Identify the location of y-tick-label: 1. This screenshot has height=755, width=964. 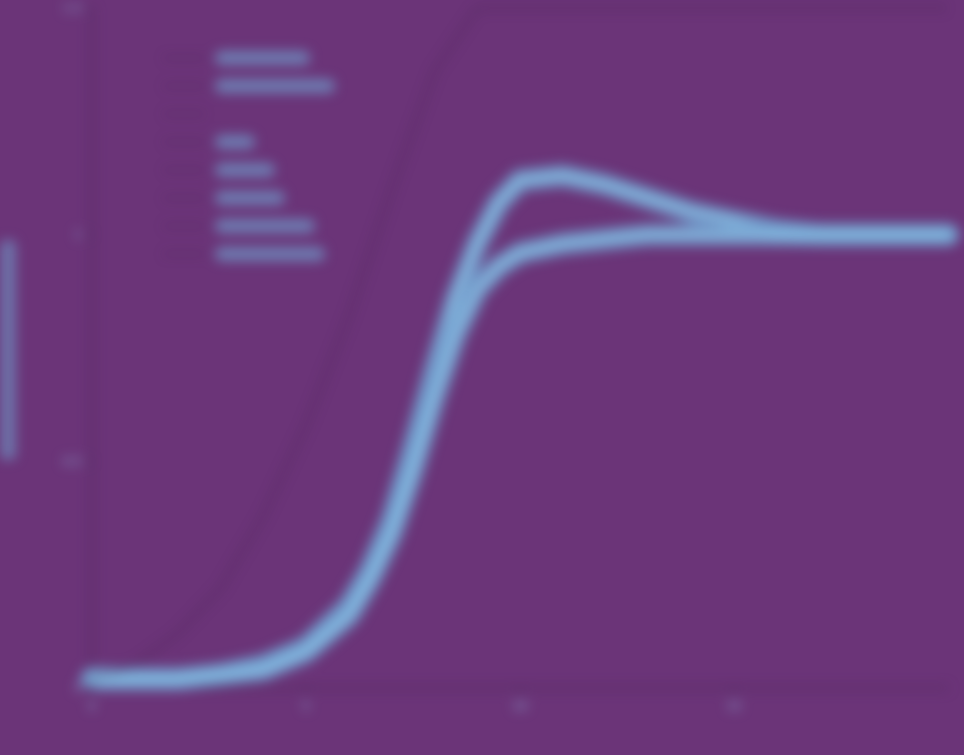
(78, 235).